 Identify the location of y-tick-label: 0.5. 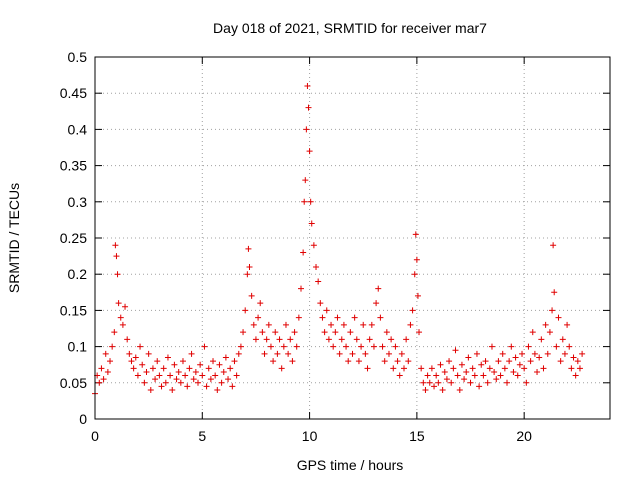
(78, 57).